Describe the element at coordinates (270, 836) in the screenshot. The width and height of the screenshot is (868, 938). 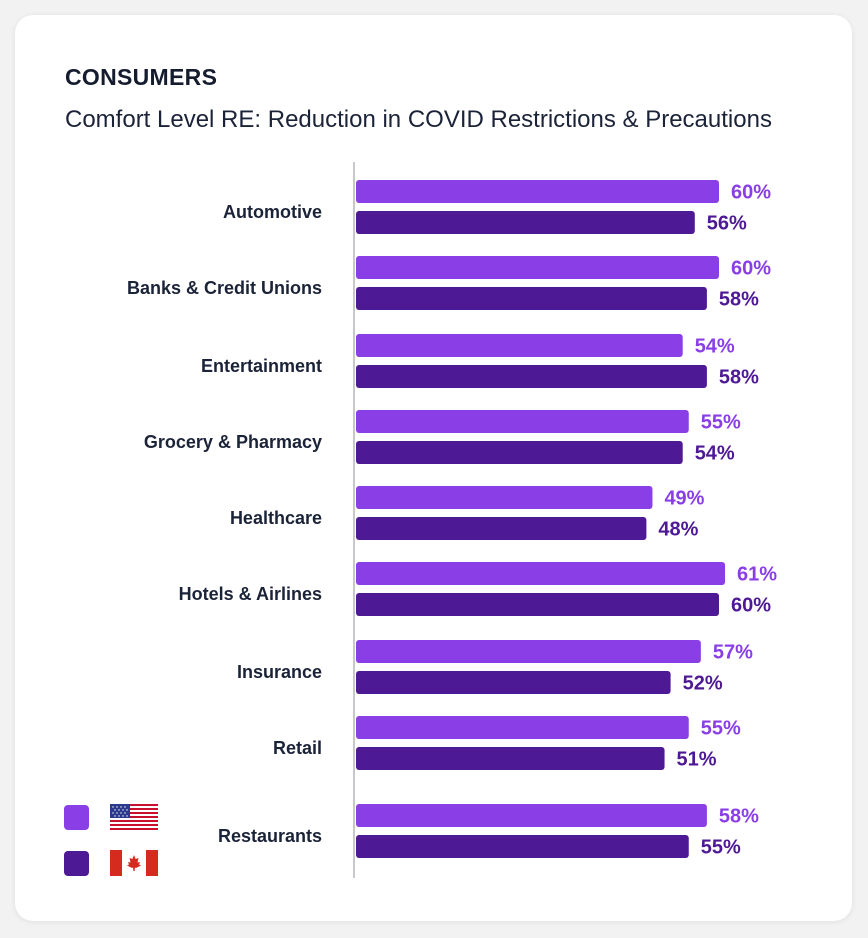
I see `category-label: Restaurants` at that location.